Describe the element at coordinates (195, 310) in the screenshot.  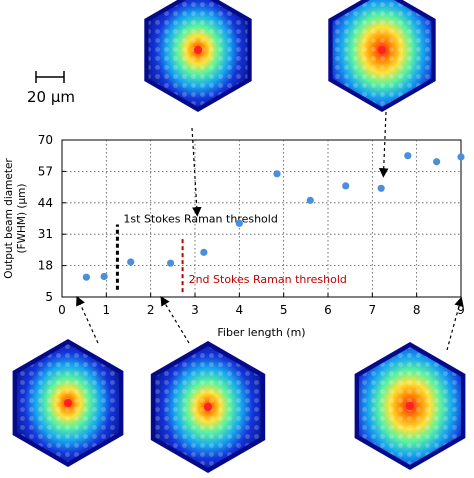
I see `x-tick-label: 3` at that location.